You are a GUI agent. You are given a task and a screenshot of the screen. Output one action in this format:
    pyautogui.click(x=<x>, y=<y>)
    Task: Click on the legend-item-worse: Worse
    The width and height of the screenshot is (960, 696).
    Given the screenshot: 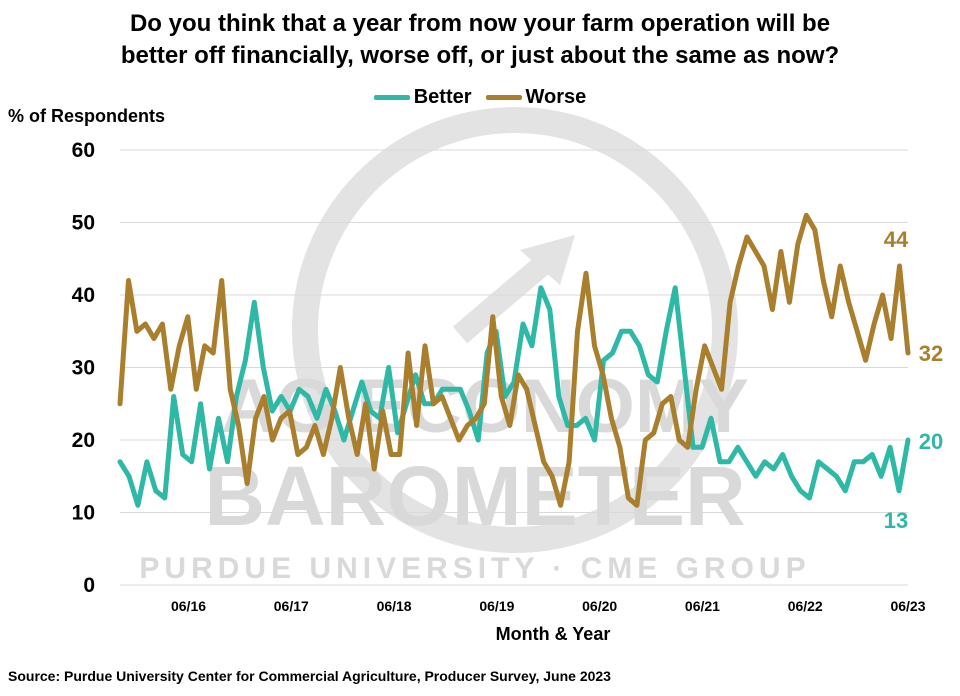 What is the action you would take?
    pyautogui.click(x=536, y=97)
    